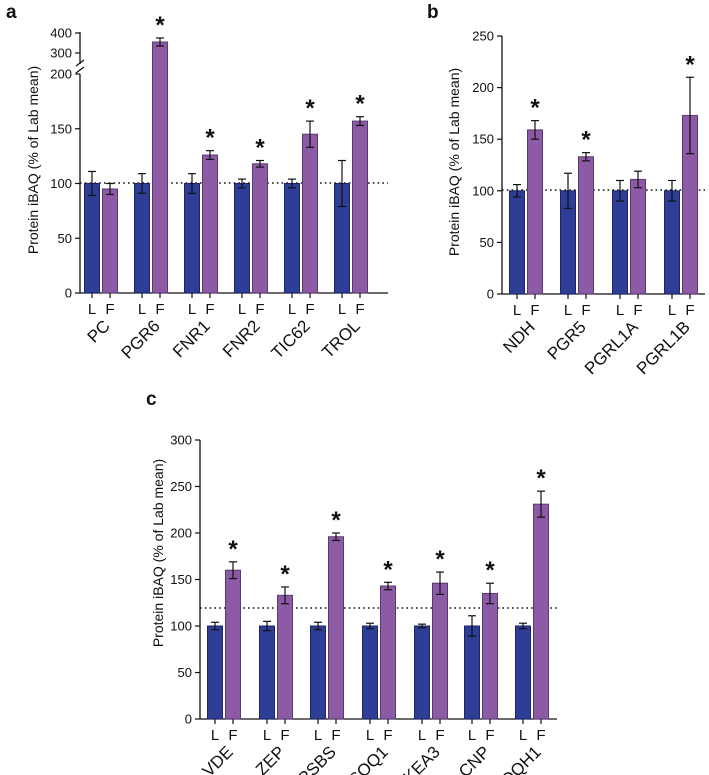 Image resolution: width=709 pixels, height=775 pixels. Describe the element at coordinates (517, 758) in the screenshot. I see `panel-c-gene-label-roqh1: ROQH1` at that location.